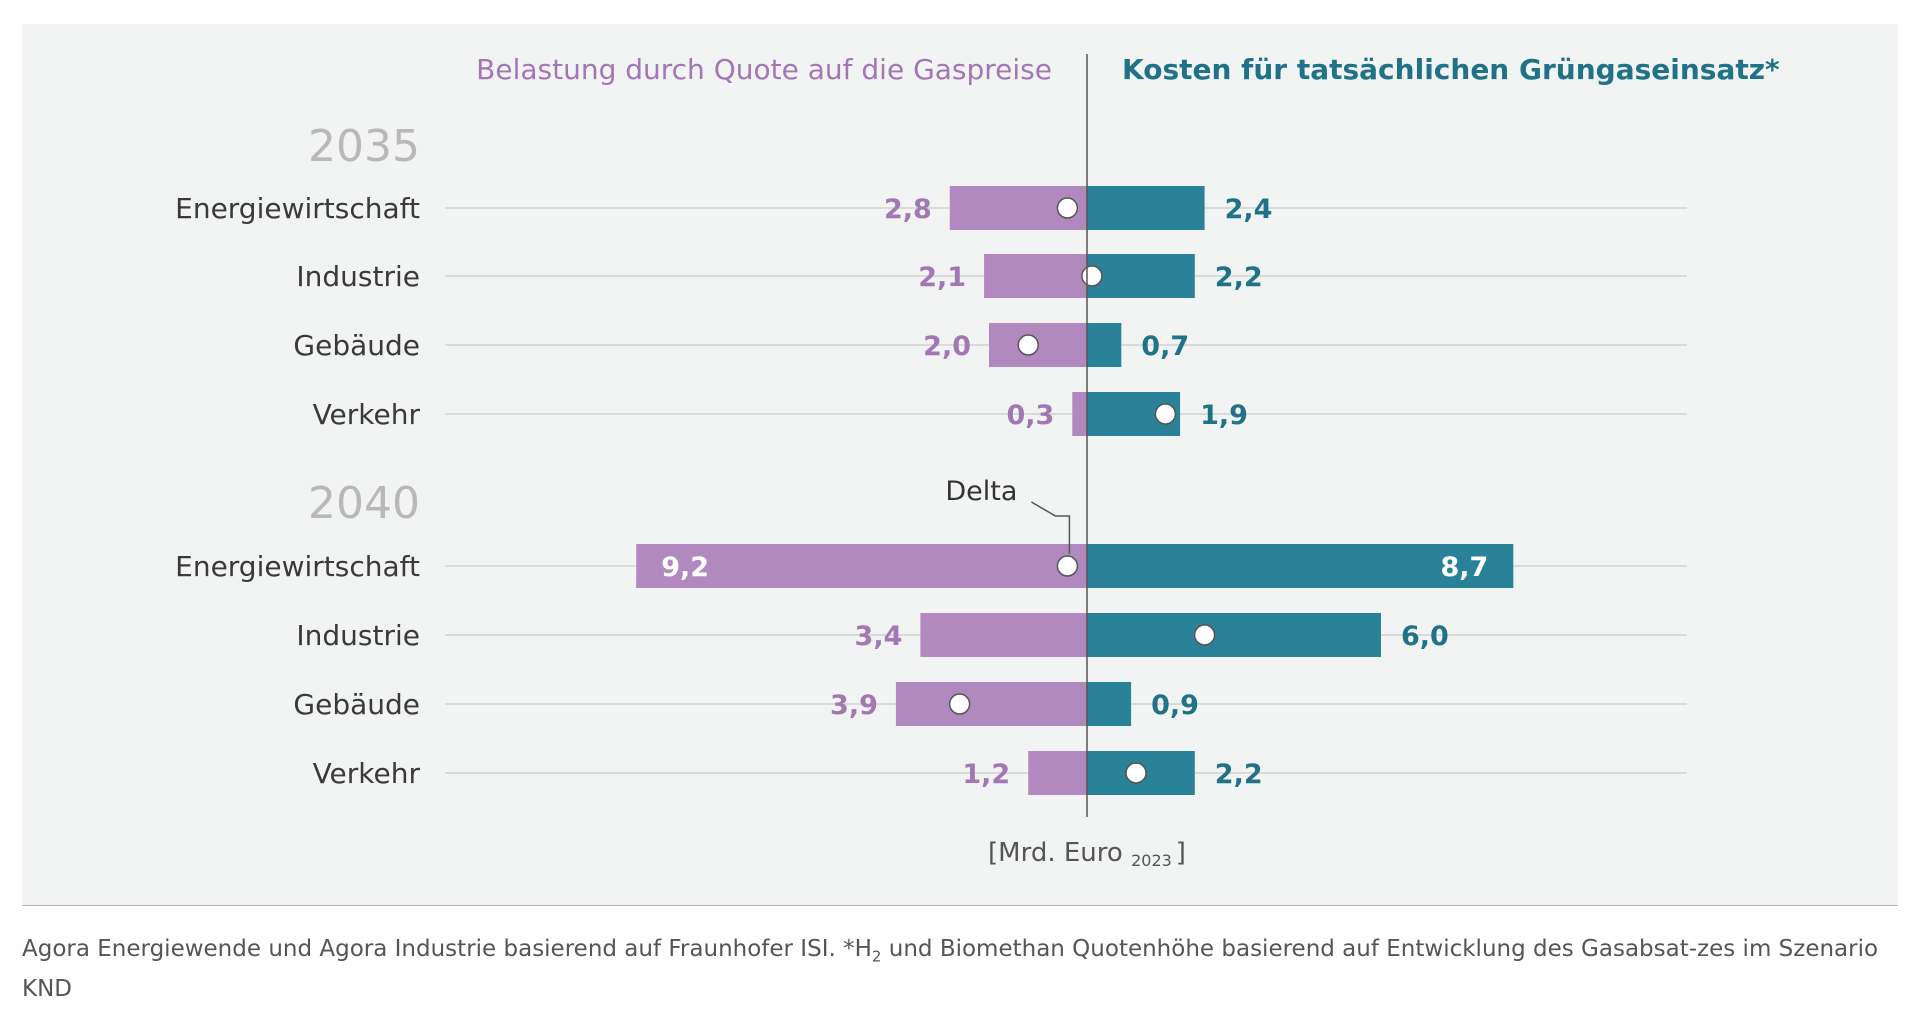 The height and width of the screenshot is (1016, 1920). Describe the element at coordinates (981, 491) in the screenshot. I see `delta-callout-label: Delta` at that location.